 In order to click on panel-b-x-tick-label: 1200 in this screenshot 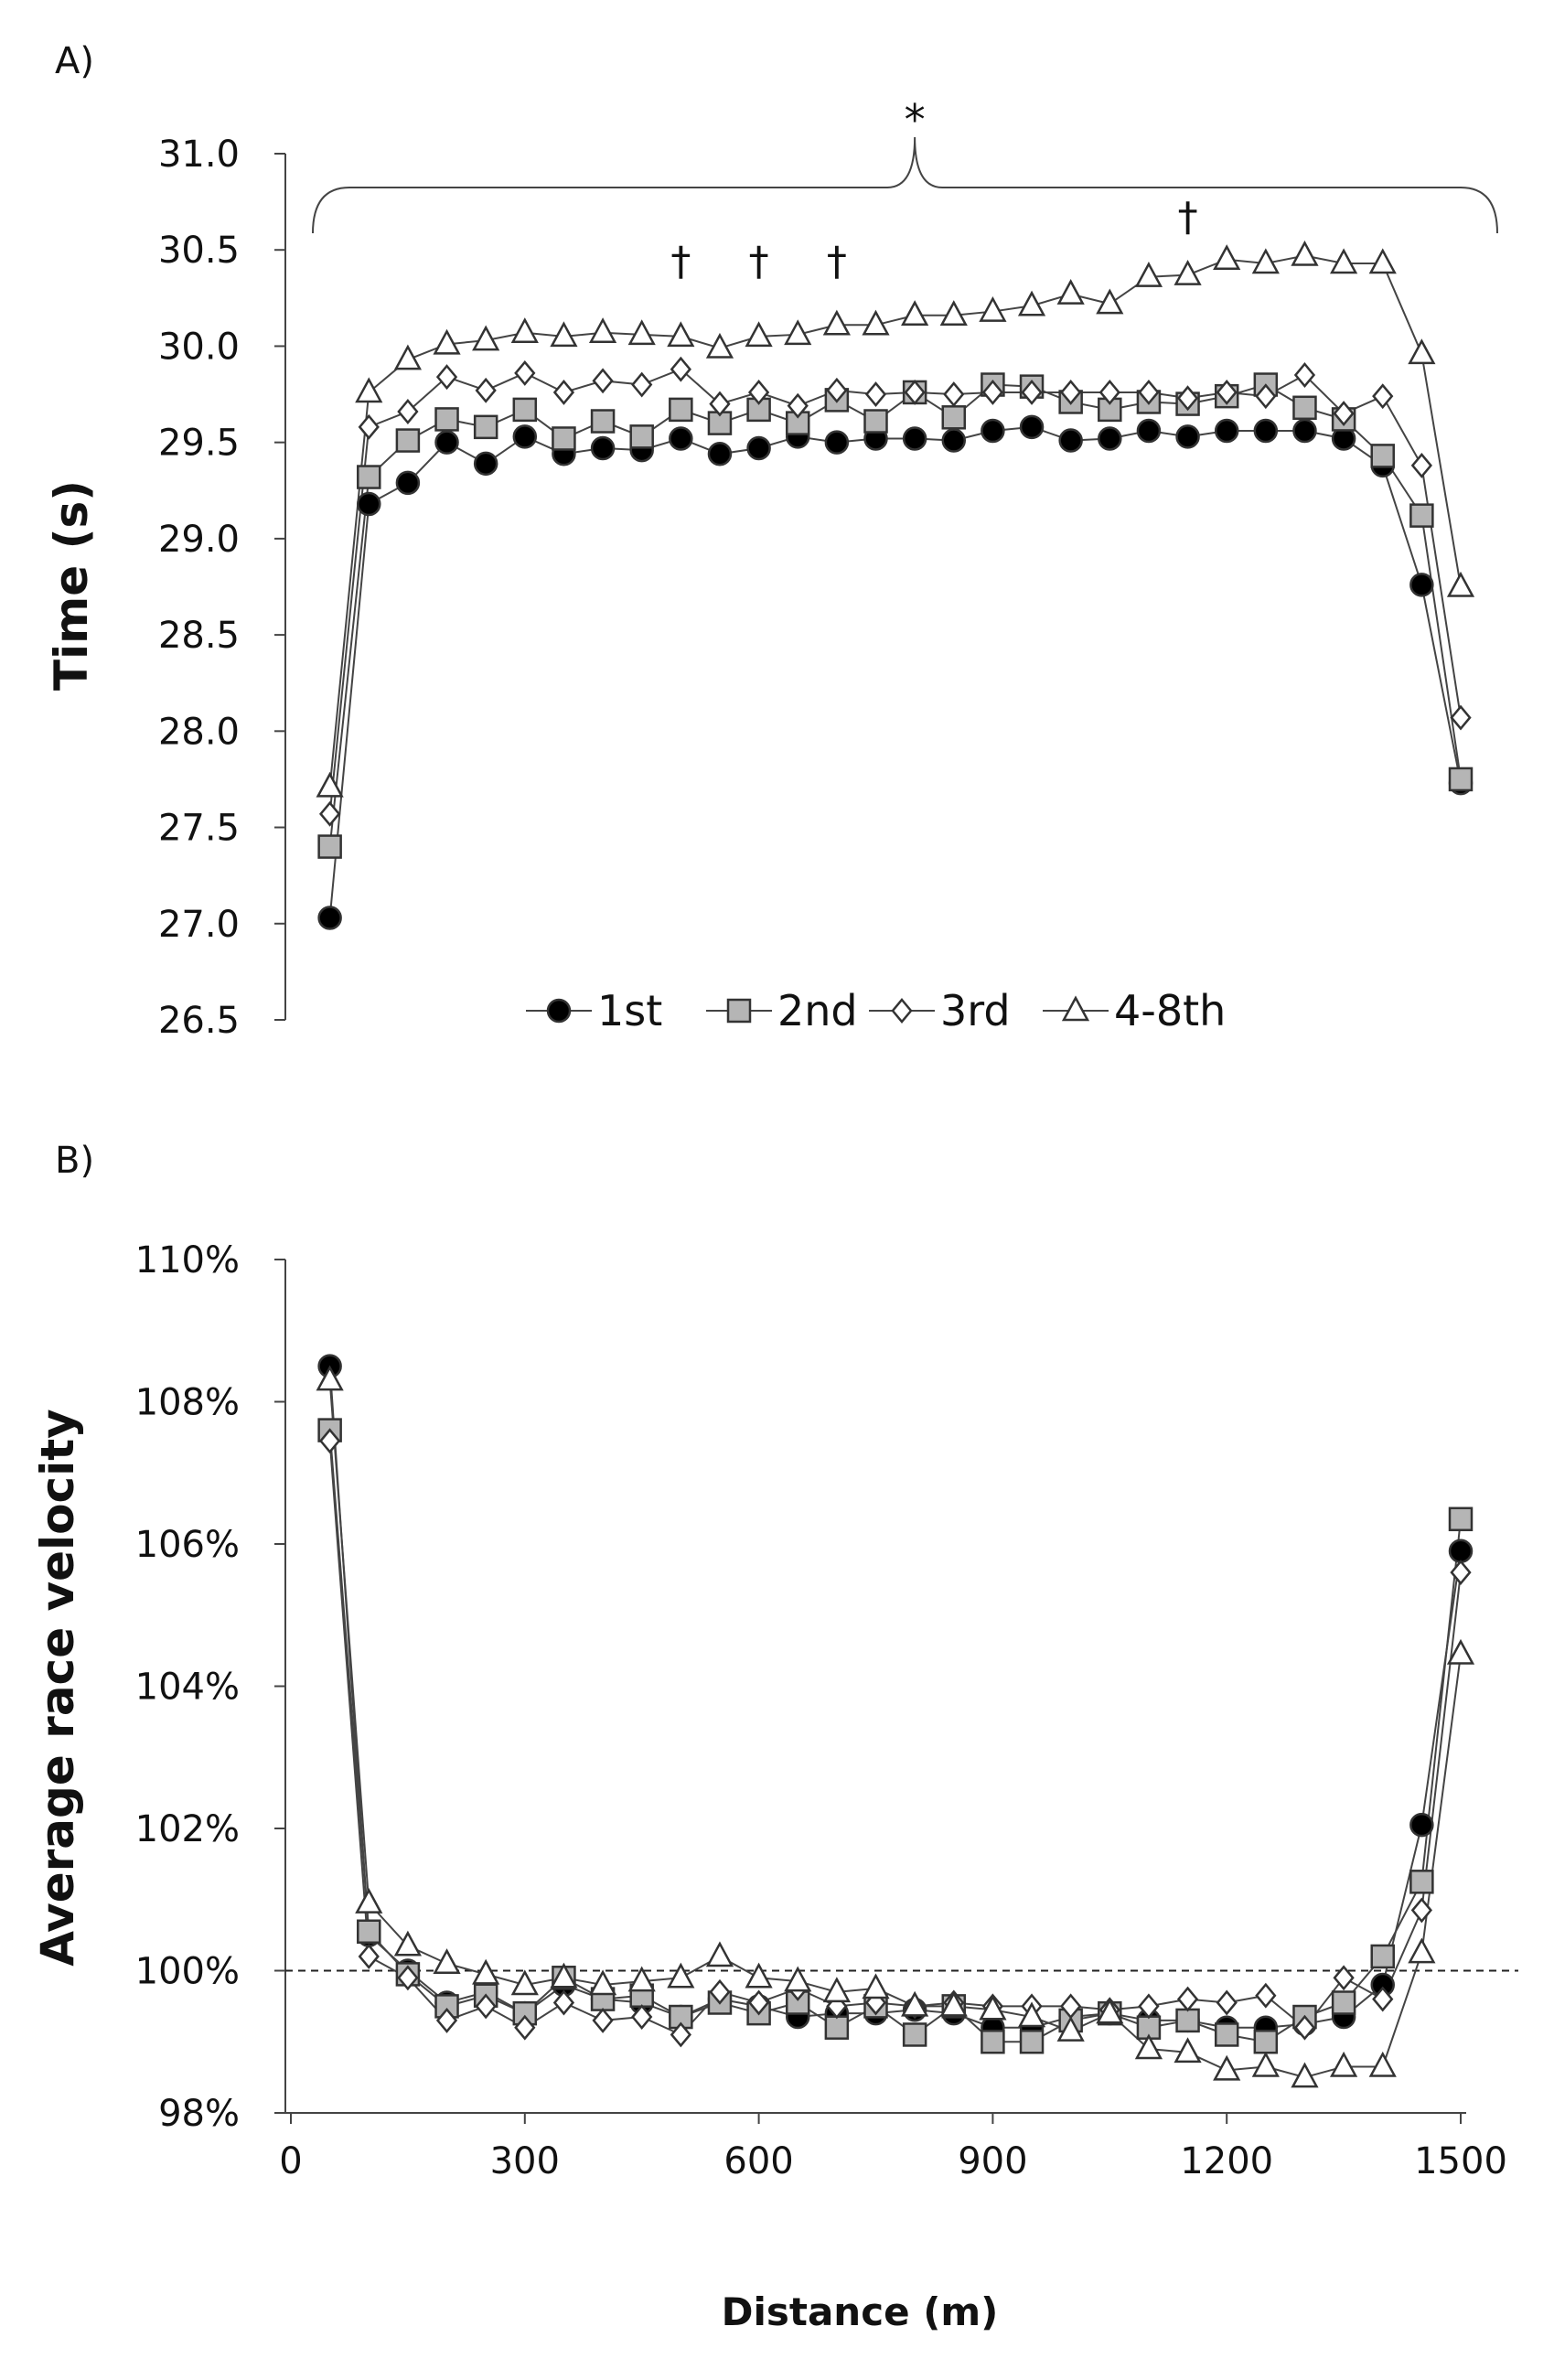, I will do `click(1226, 2161)`.